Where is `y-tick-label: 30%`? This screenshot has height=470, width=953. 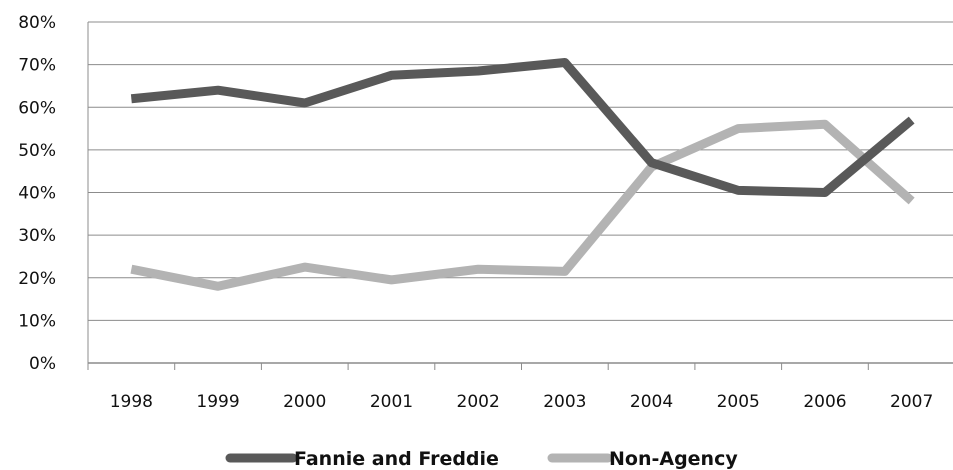
y-tick-label: 30% is located at coordinates (37, 236).